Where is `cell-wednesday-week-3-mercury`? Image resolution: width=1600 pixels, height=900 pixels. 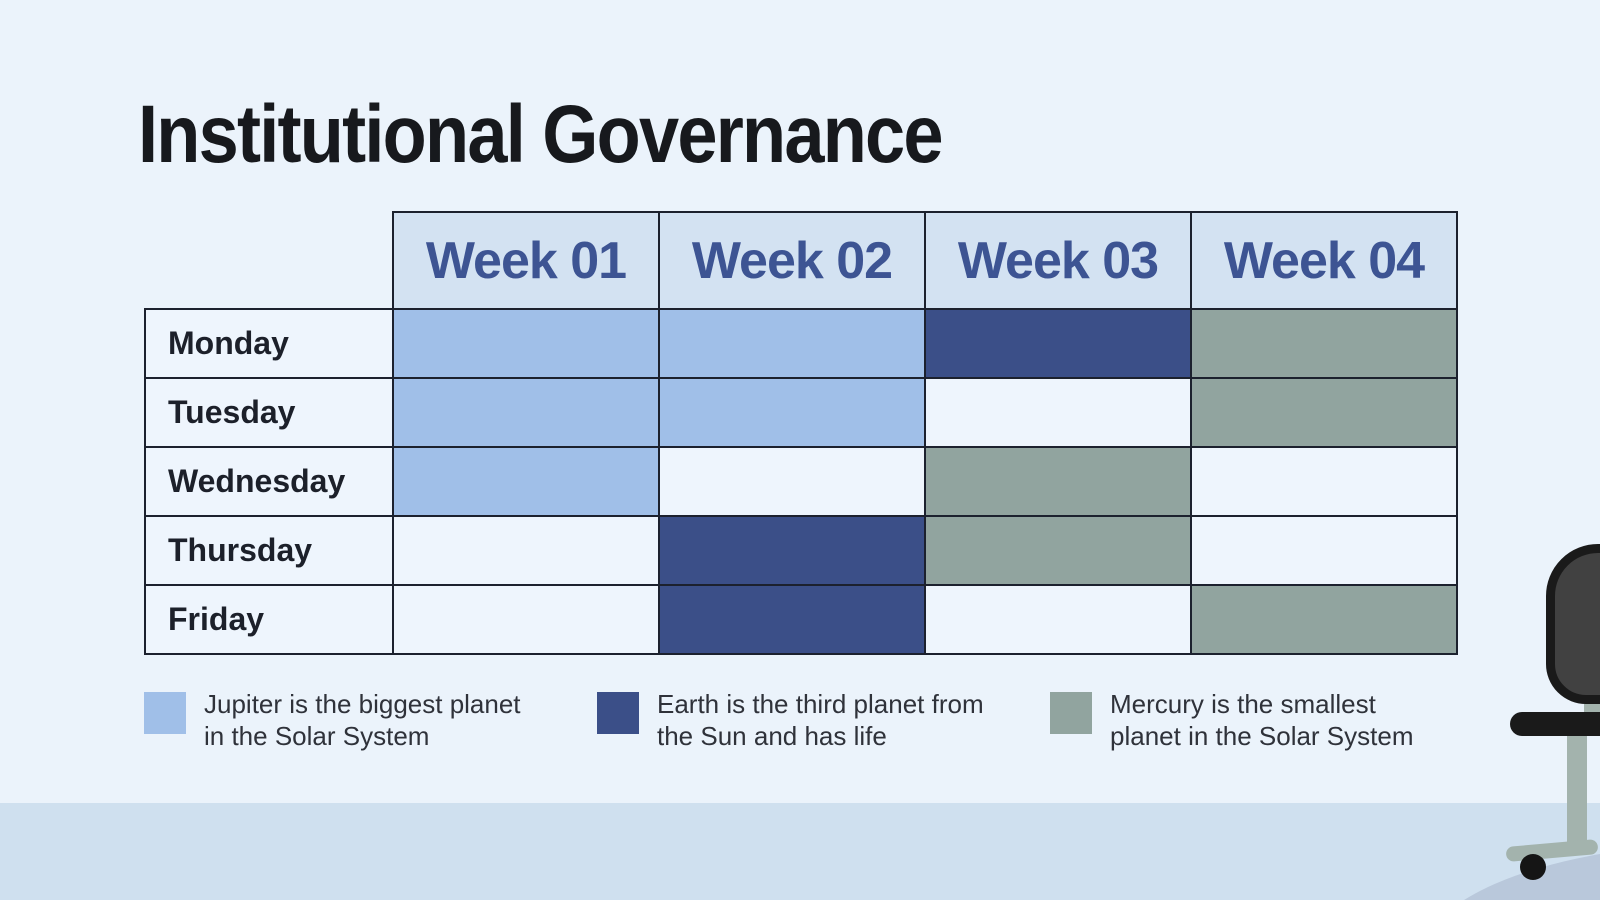
cell-wednesday-week-3-mercury is located at coordinates (1058, 481).